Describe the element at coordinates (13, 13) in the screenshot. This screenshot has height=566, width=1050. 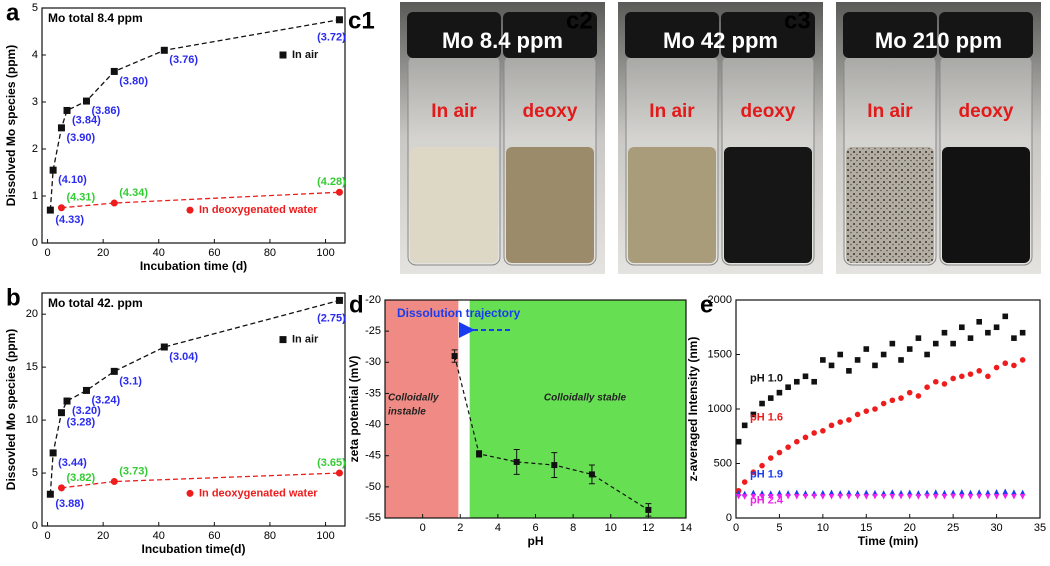
I see `panel-label: a` at that location.